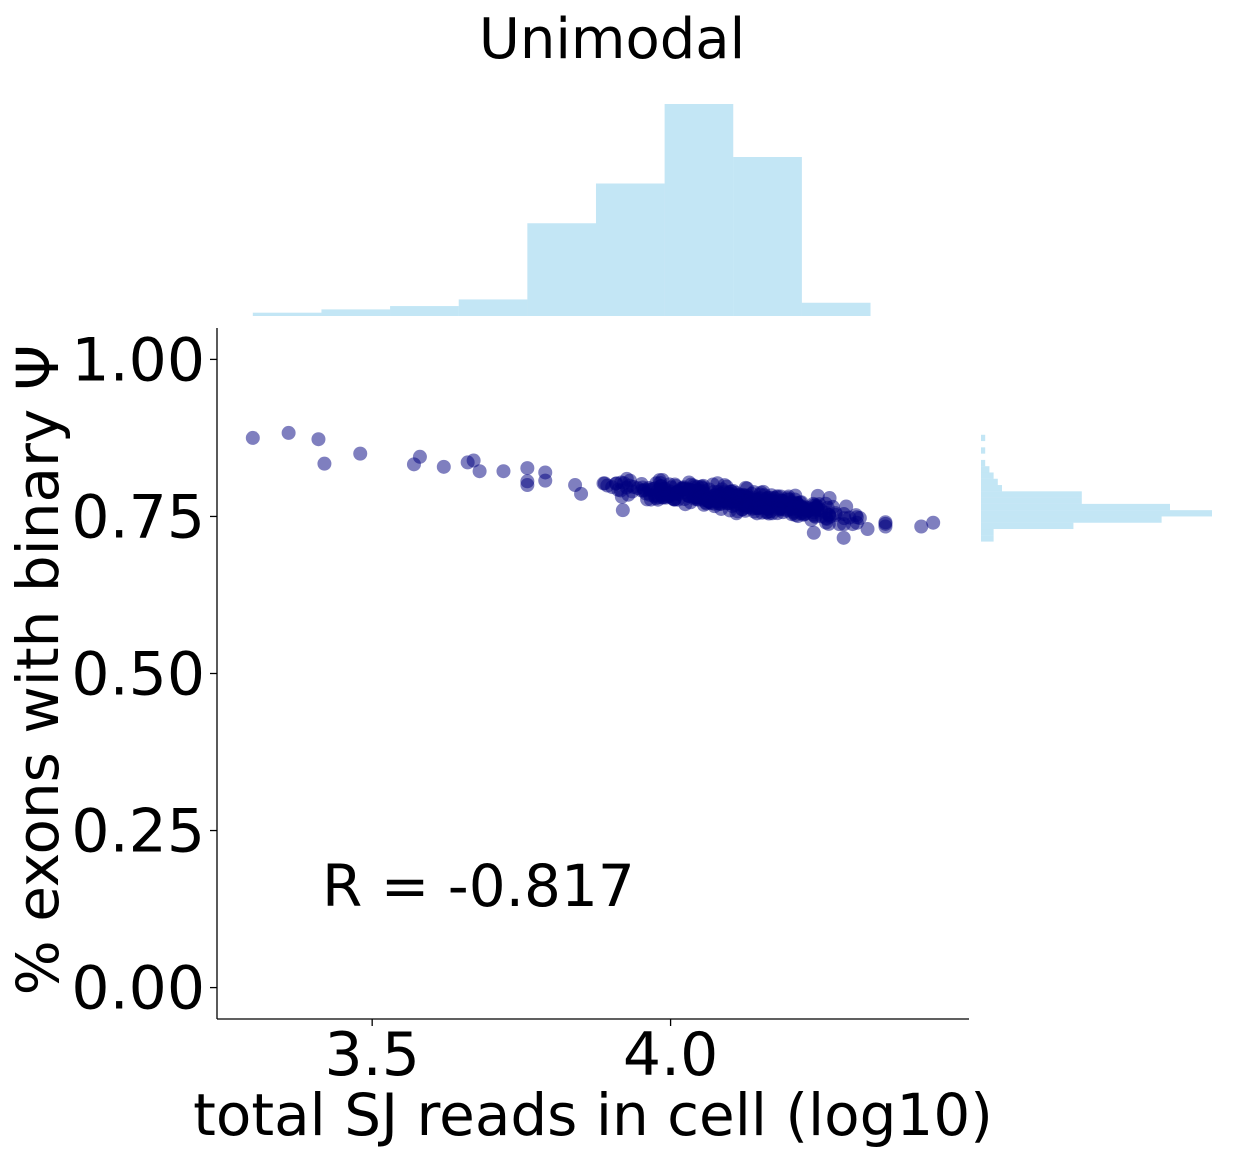 The width and height of the screenshot is (1237, 1157). I want to click on y-axis-label: % exons with binary Ψ, so click(38, 670).